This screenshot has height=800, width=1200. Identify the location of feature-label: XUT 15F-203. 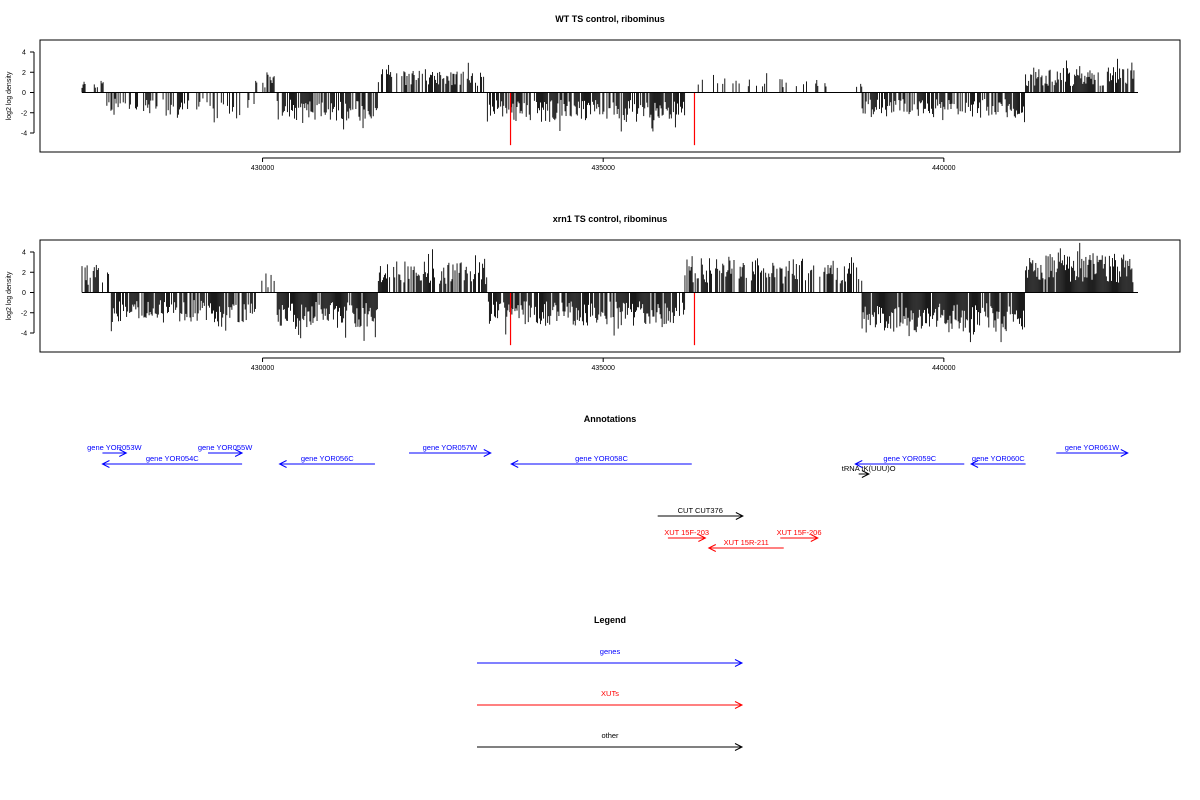
(686, 532).